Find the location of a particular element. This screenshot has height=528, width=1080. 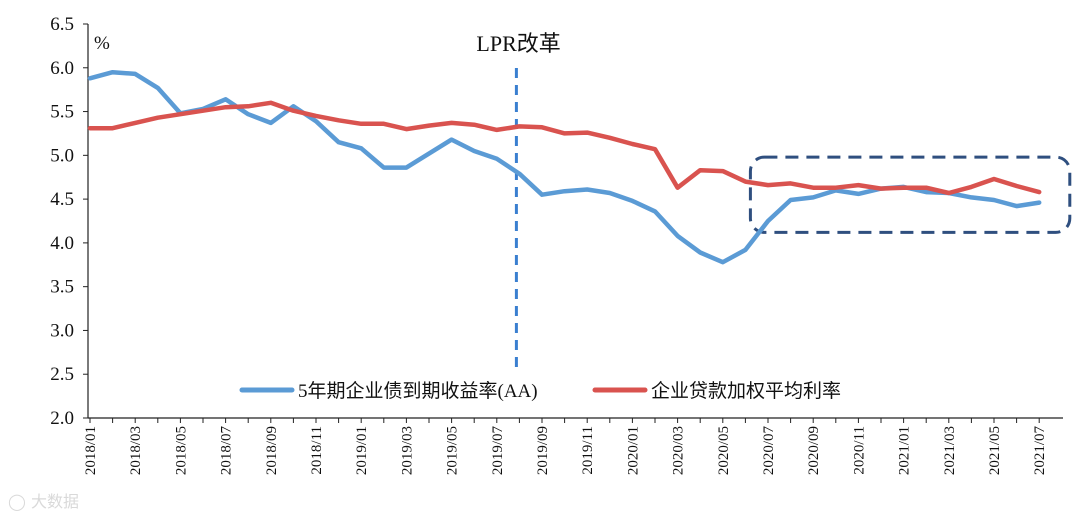

x-tick-label: 2019/07 is located at coordinates (498, 451).